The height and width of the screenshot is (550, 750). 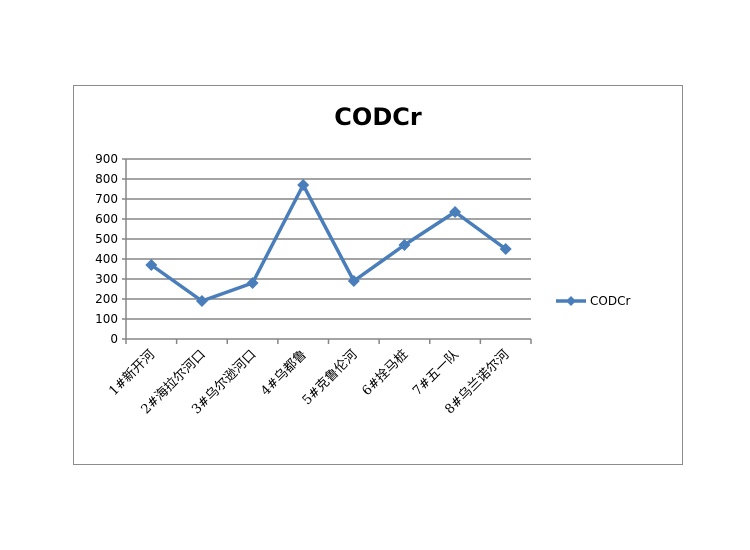 What do you see at coordinates (378, 117) in the screenshot?
I see `chart-title: CODCr` at bounding box center [378, 117].